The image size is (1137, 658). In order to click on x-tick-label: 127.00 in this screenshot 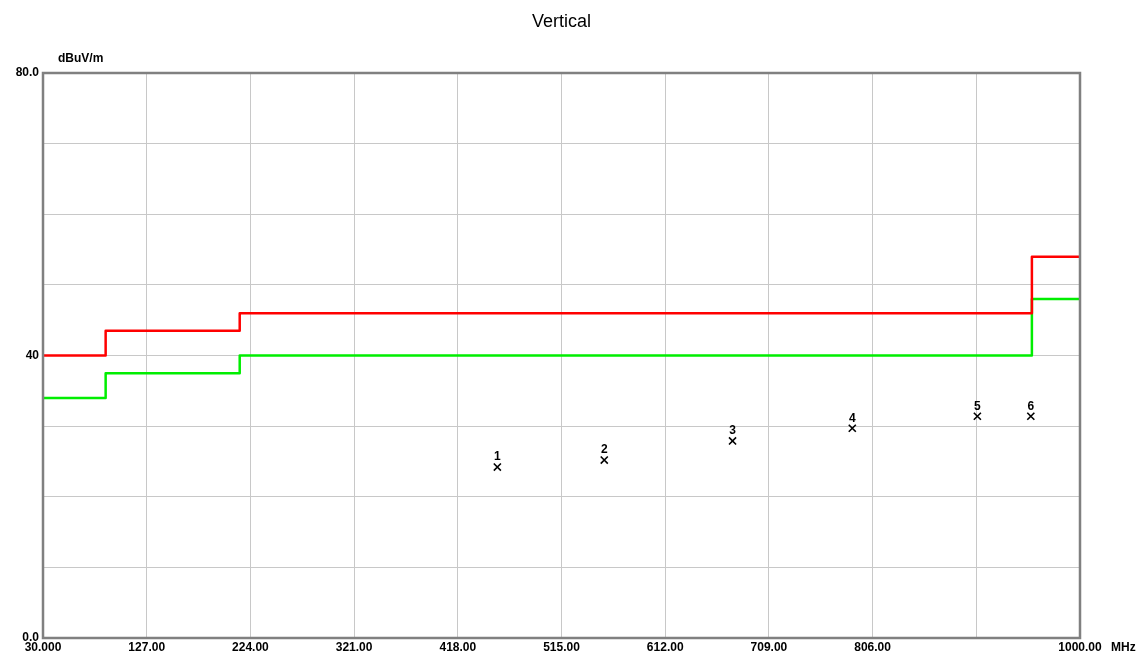, I will do `click(147, 646)`.